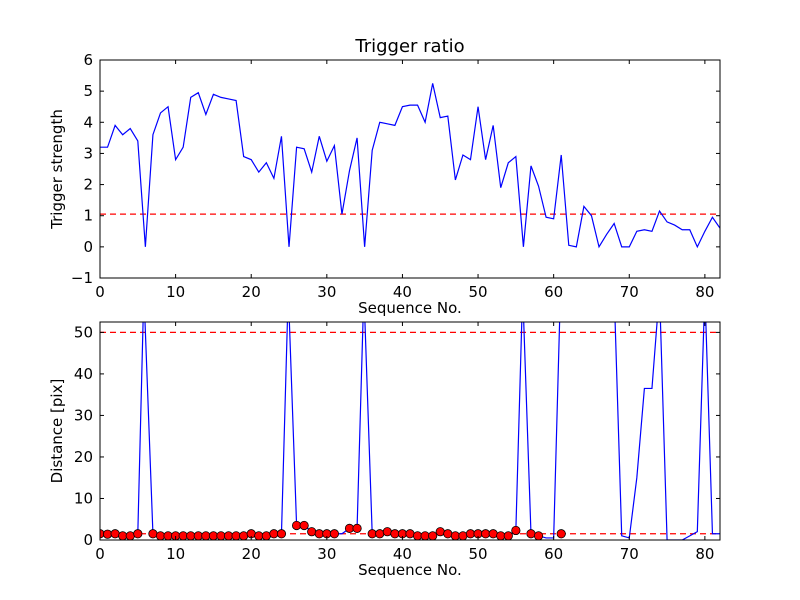 This screenshot has width=800, height=600. Describe the element at coordinates (88, 122) in the screenshot. I see `y-tick-label: 4` at that location.